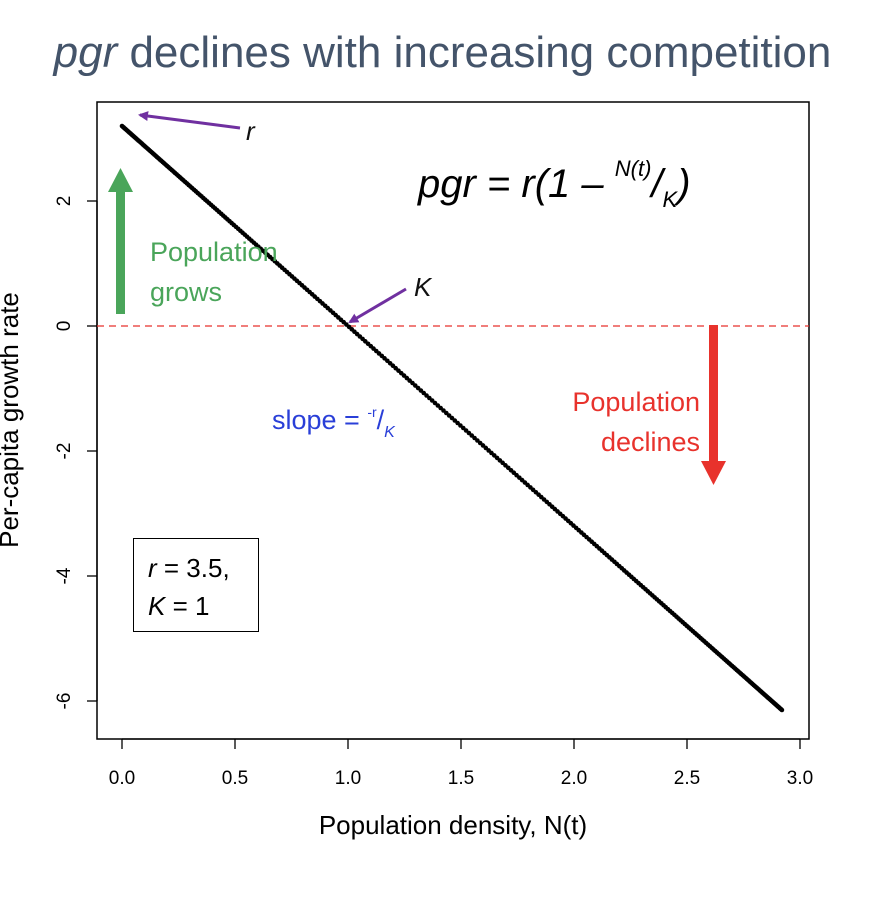  Describe the element at coordinates (650, 442) in the screenshot. I see `declines-line-2: declines` at that location.